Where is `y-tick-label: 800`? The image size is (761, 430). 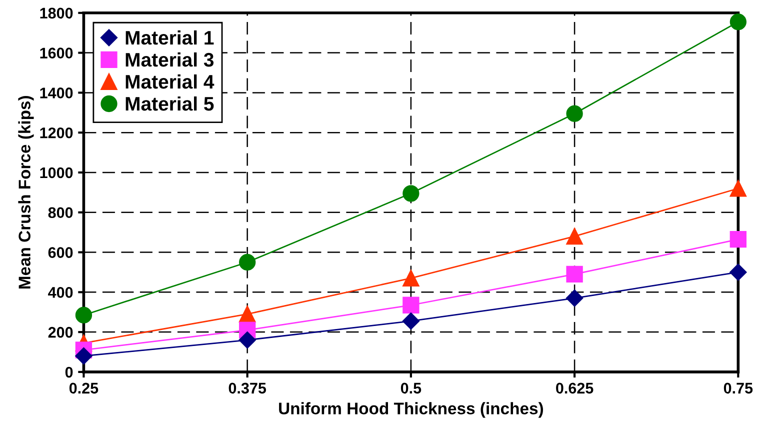
y-tick-label: 800 is located at coordinates (60, 212).